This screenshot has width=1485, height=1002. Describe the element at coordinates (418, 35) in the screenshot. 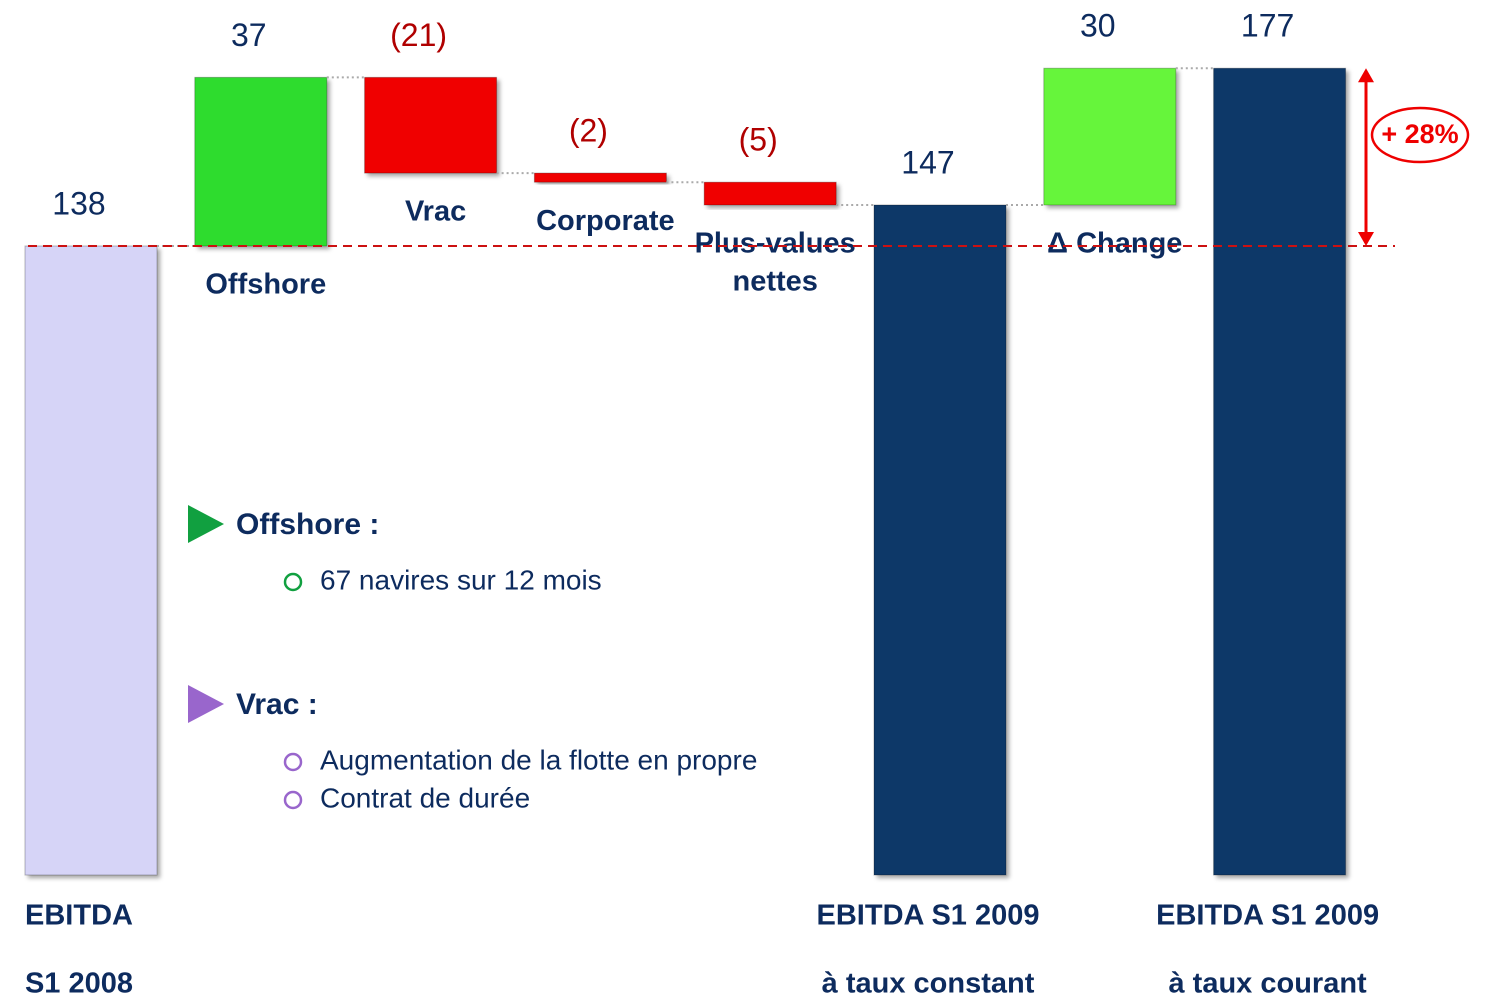

I see `value-label: (21)` at that location.